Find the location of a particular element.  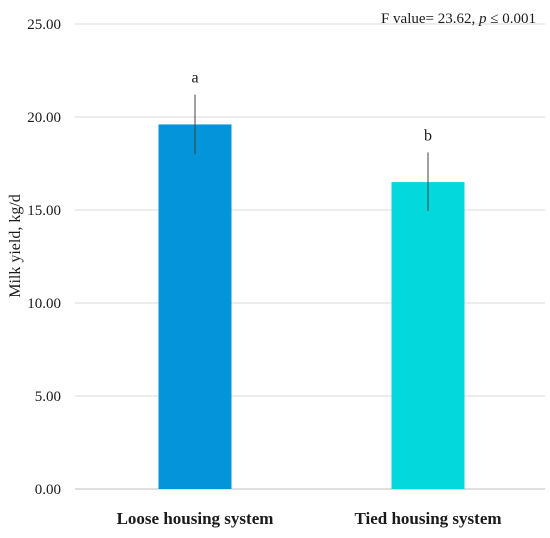

x-category-label-1: Loose housing system is located at coordinates (195, 518).